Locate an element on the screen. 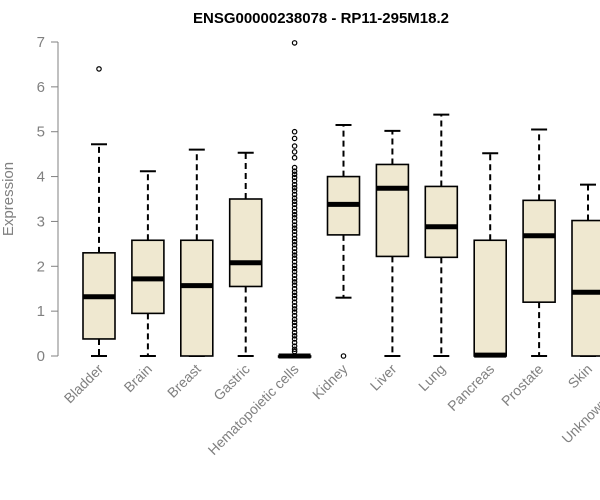 Image resolution: width=600 pixels, height=500 pixels. y-tick-label: 2 is located at coordinates (41, 266).